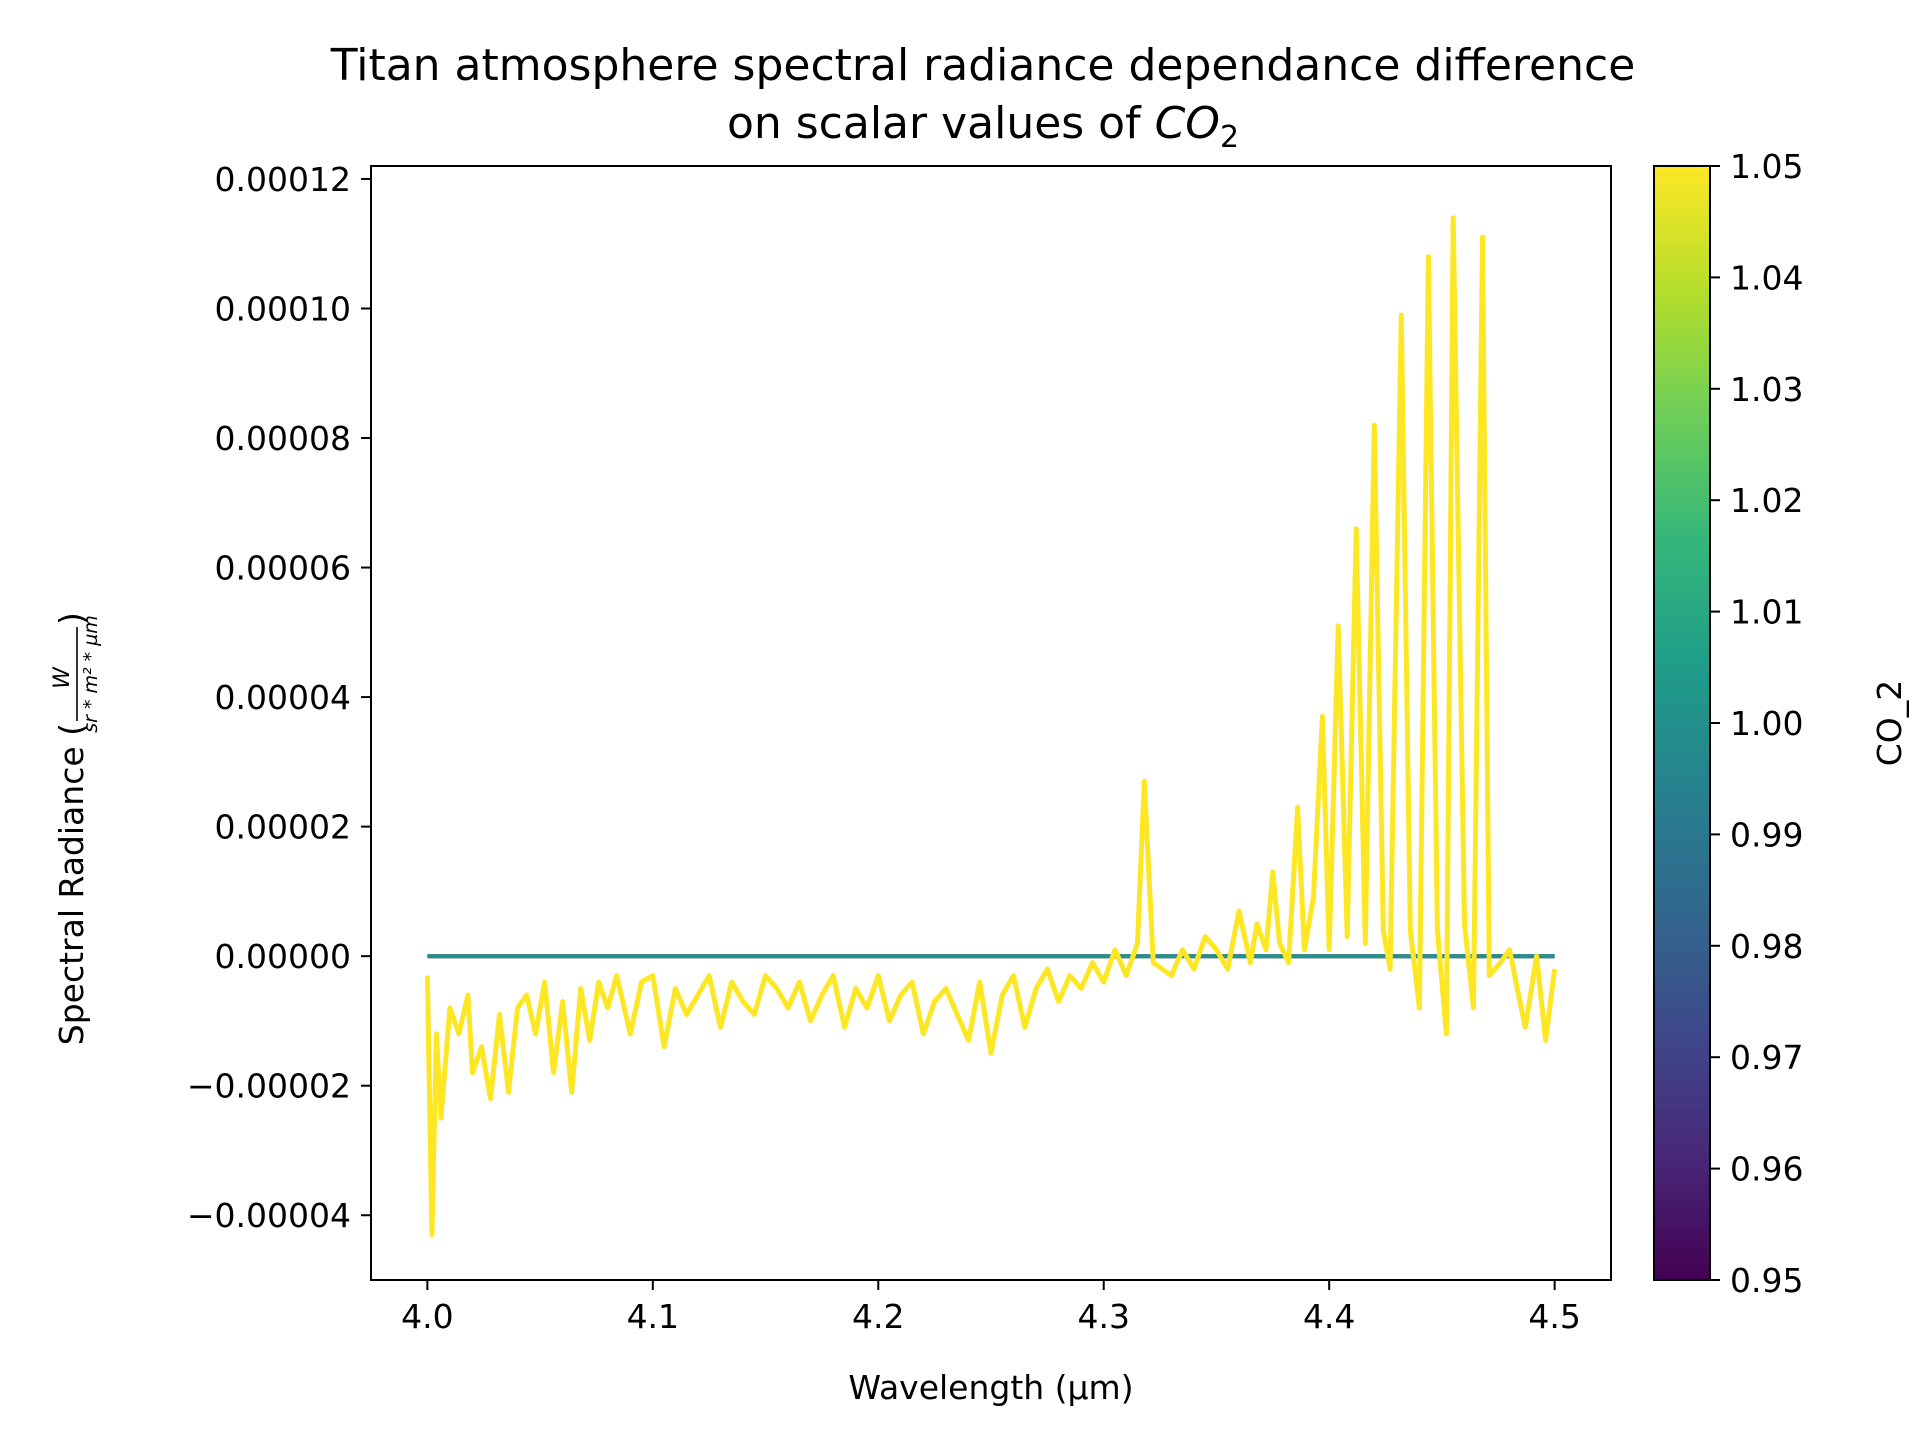 The image size is (1920, 1445). I want to click on y-axis-label-numerator: W, so click(62, 677).